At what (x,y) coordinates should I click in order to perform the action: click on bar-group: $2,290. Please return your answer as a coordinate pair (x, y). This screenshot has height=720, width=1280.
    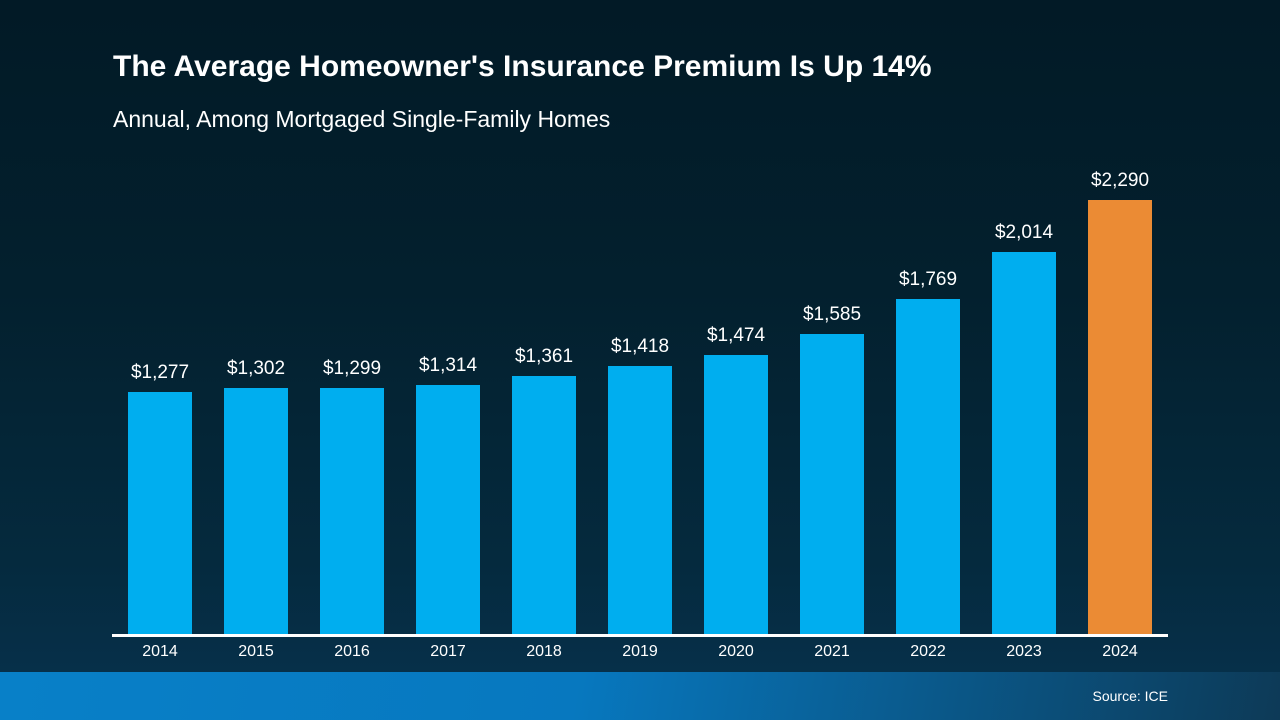
    Looking at the image, I should click on (1120, 402).